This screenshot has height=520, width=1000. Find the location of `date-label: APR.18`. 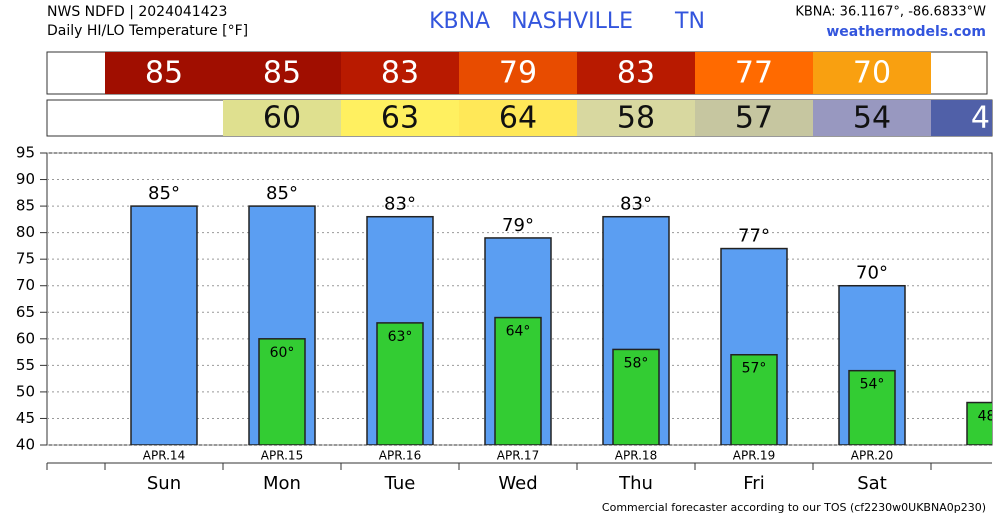

date-label: APR.18 is located at coordinates (636, 456).